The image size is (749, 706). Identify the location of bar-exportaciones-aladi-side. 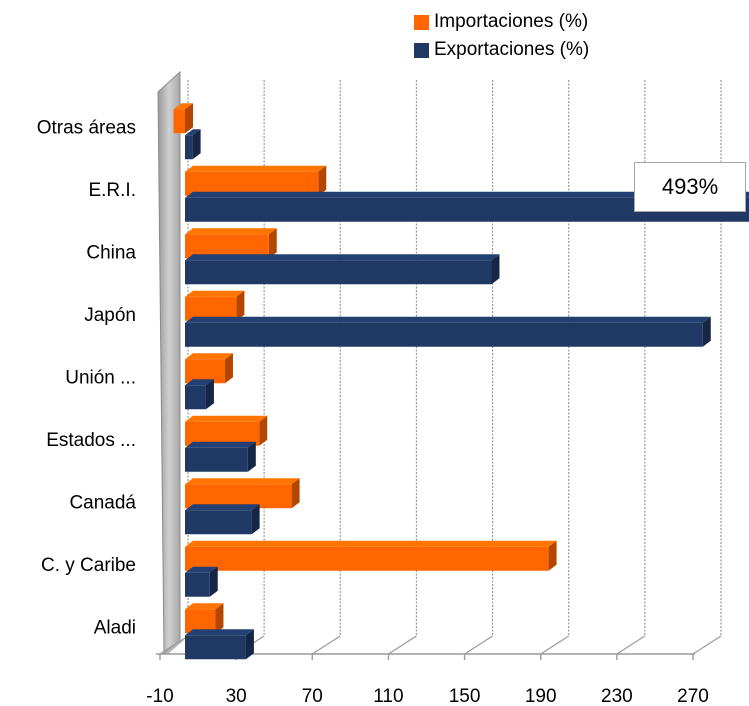
(249, 644).